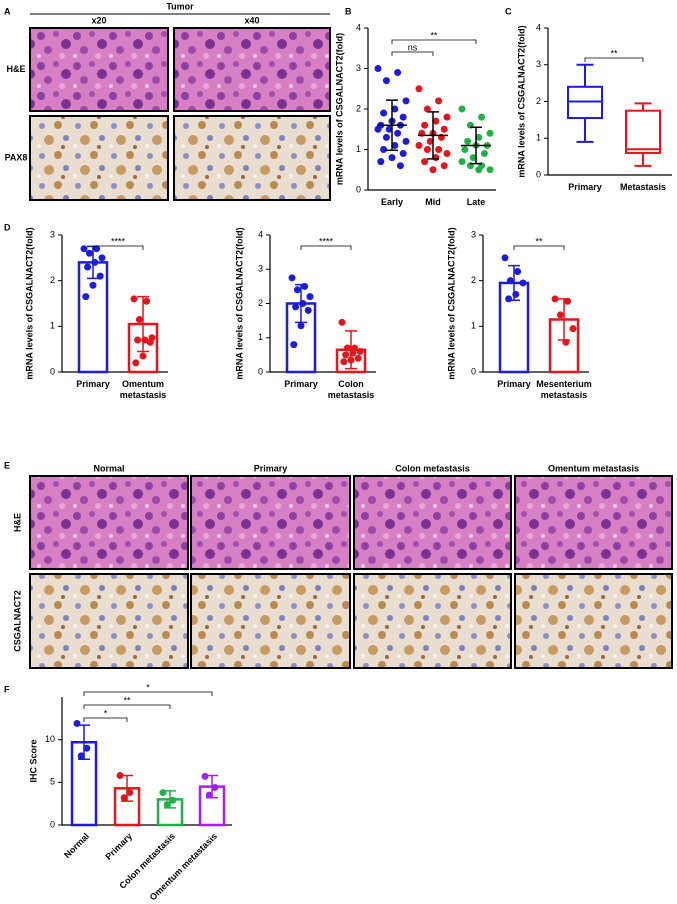  I want to click on column-label: Primary, so click(271, 468).